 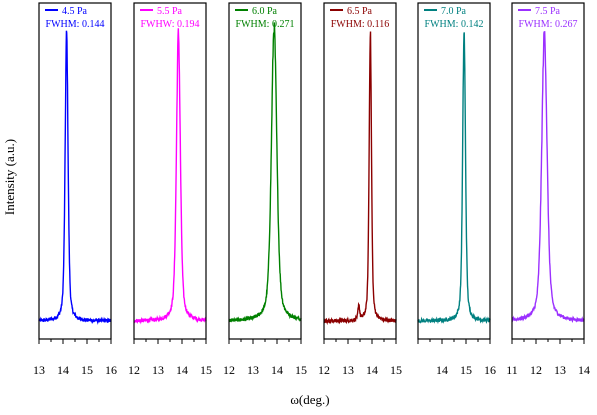 I want to click on chart-panel-3: 12 13 14 15 6.0 Pa FWHM: 0.271, so click(x=265, y=189).